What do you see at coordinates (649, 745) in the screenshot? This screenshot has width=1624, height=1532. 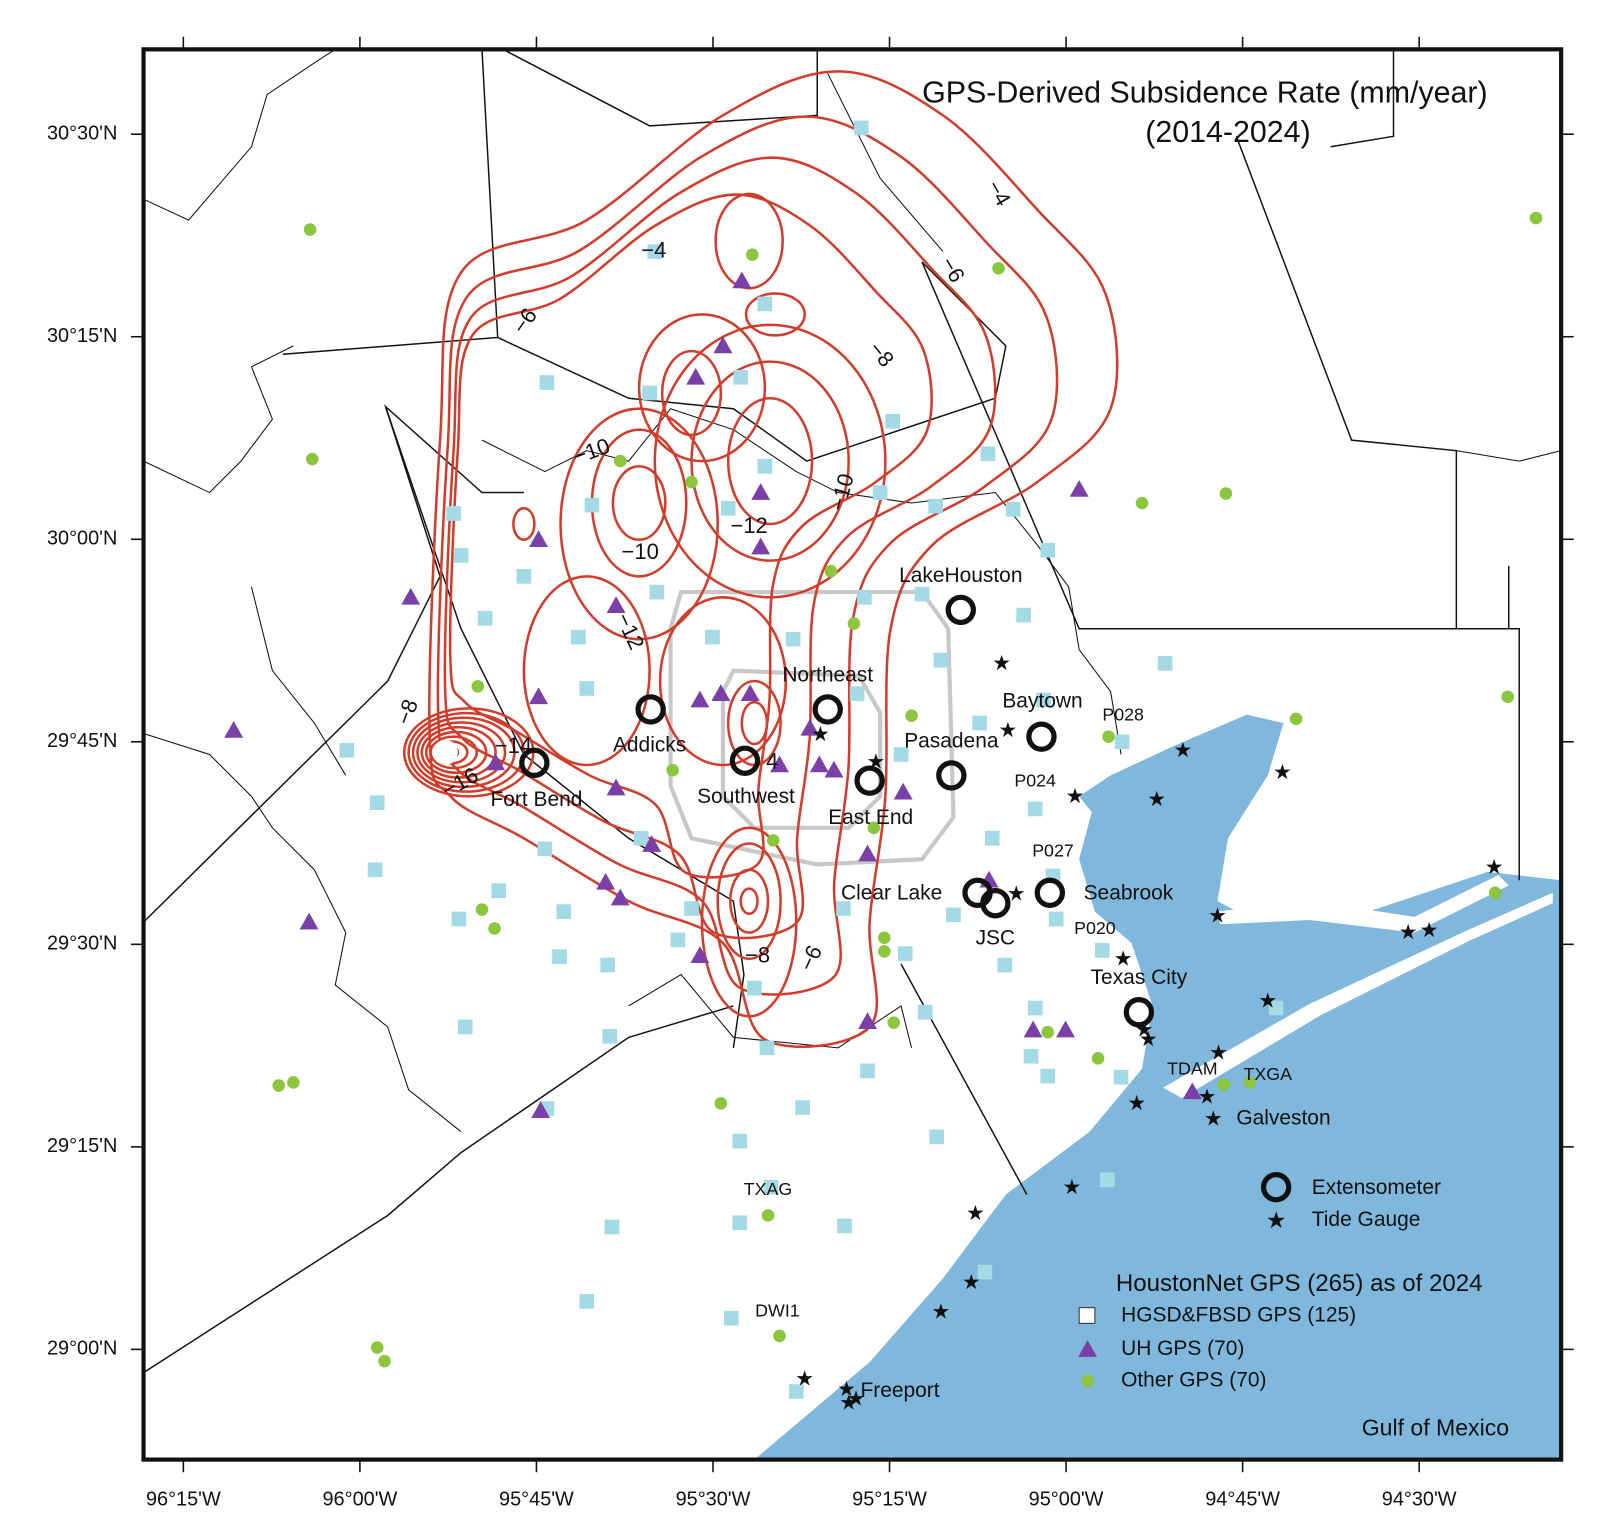 I see `place-label: Addicks` at bounding box center [649, 745].